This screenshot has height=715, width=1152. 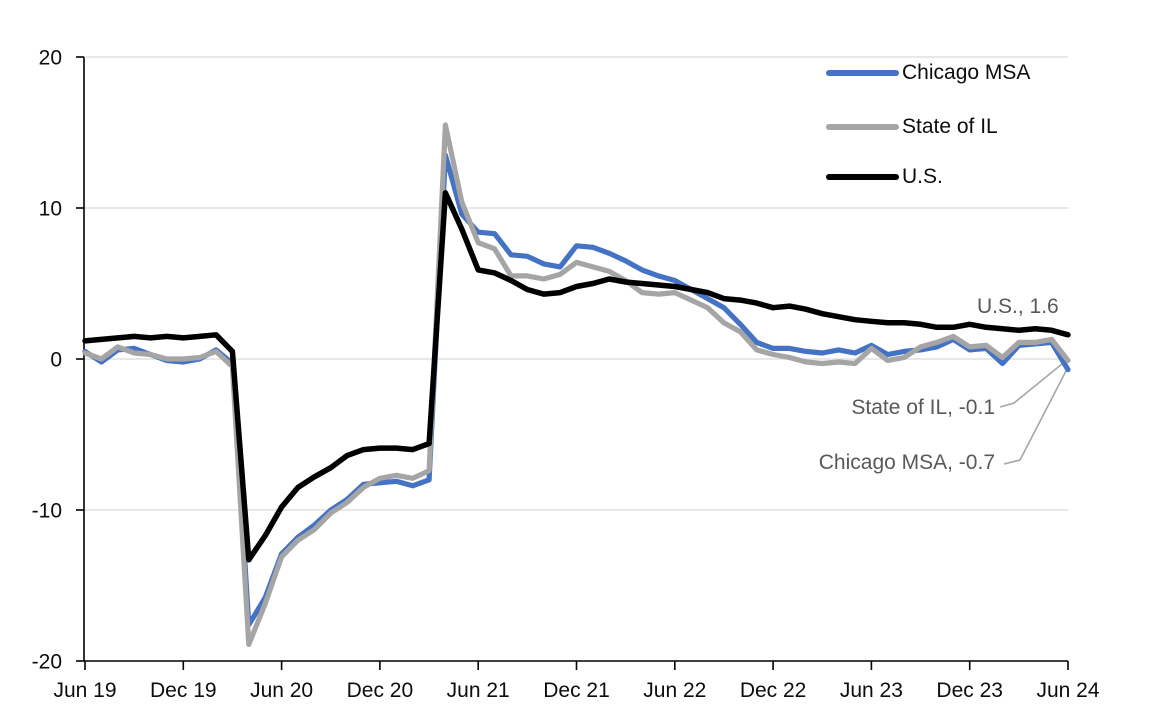 What do you see at coordinates (47, 511) in the screenshot?
I see `y-axis-label: -10` at bounding box center [47, 511].